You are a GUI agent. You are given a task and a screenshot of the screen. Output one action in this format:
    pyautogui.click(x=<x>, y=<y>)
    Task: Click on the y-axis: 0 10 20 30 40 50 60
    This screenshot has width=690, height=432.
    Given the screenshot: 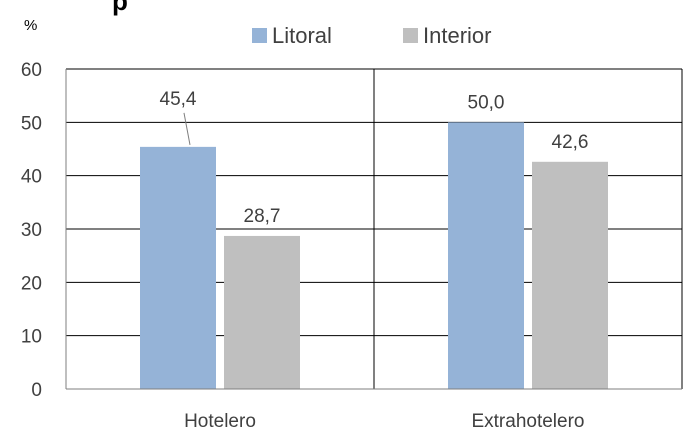 What is the action you would take?
    pyautogui.click(x=31, y=230)
    